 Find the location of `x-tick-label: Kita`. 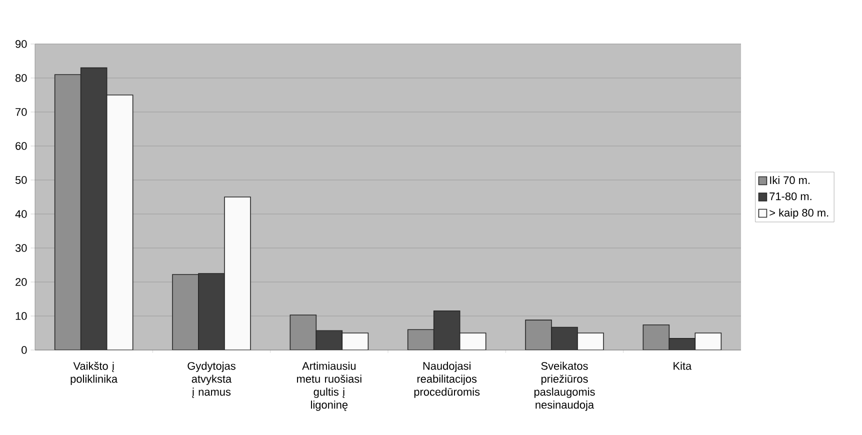

x-tick-label: Kita is located at coordinates (683, 366).